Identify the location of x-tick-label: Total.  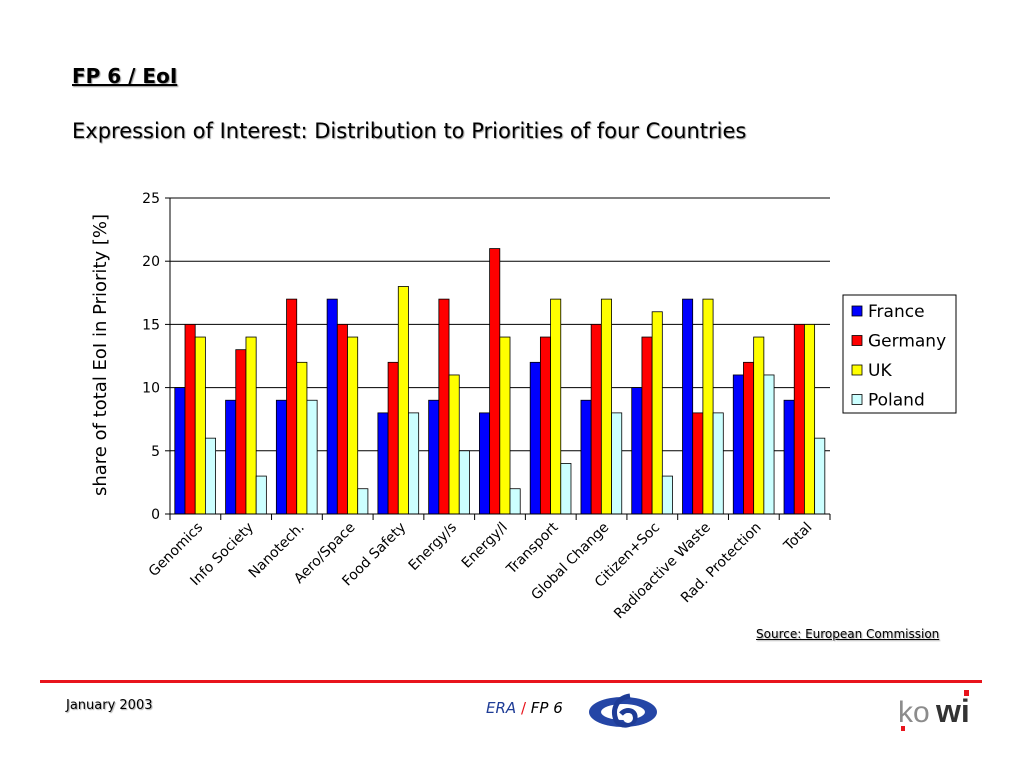
(797, 537).